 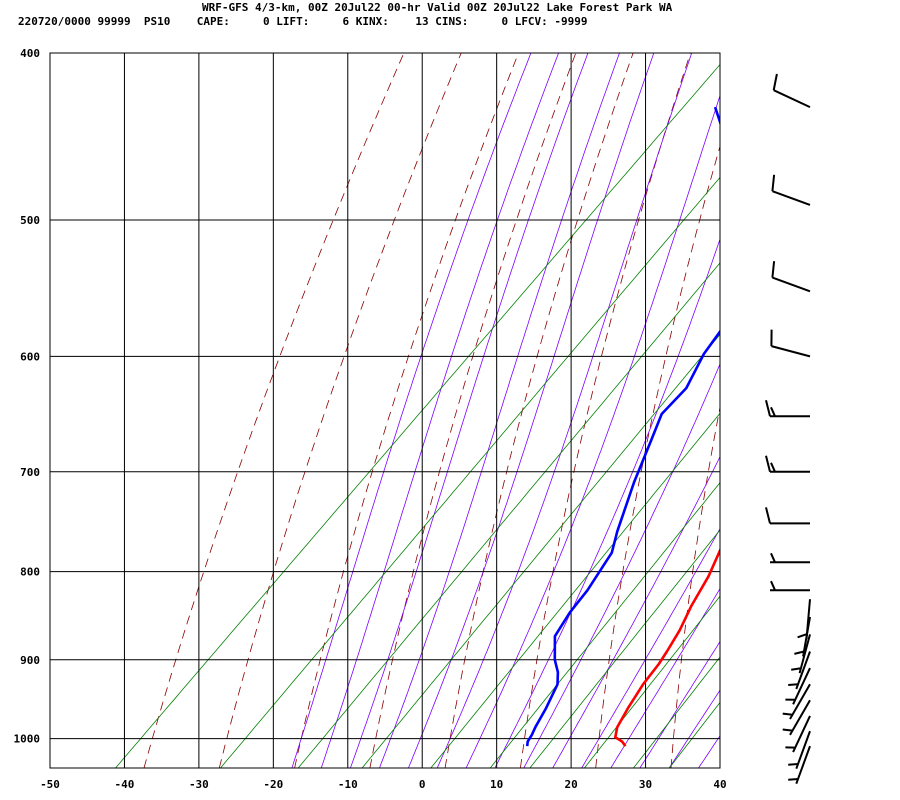 What do you see at coordinates (30, 53) in the screenshot?
I see `y-tick-label: 400` at bounding box center [30, 53].